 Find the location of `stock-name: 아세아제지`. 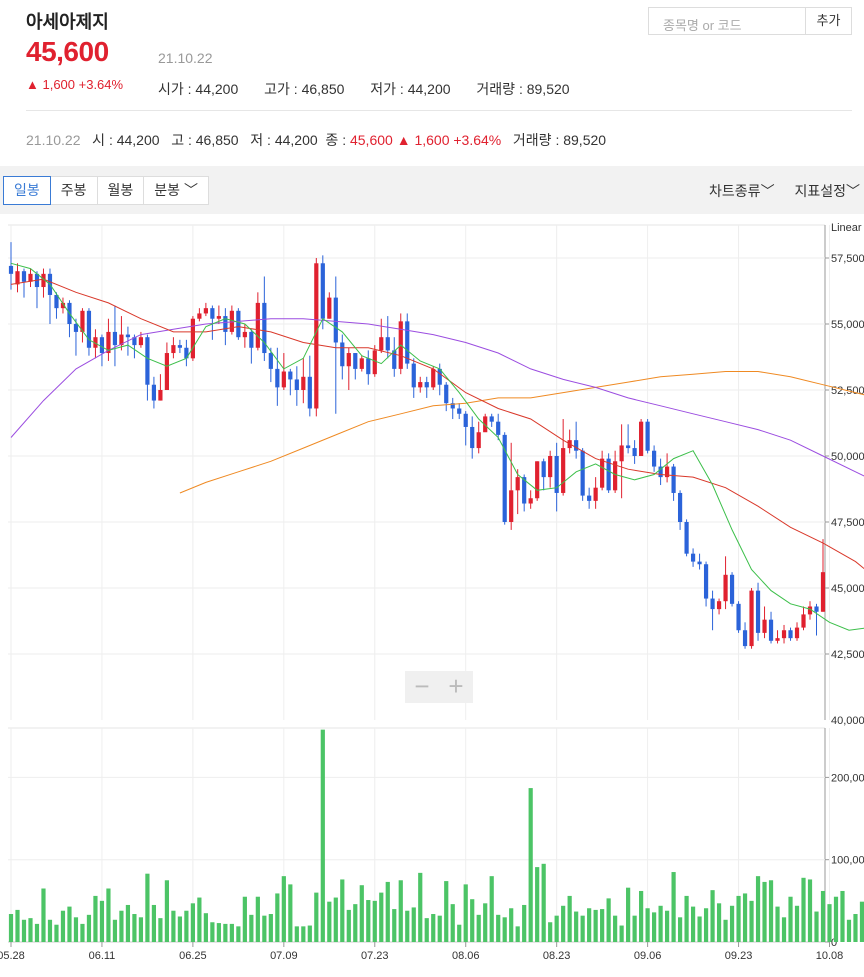

stock-name: 아세아제지 is located at coordinates (67, 22).